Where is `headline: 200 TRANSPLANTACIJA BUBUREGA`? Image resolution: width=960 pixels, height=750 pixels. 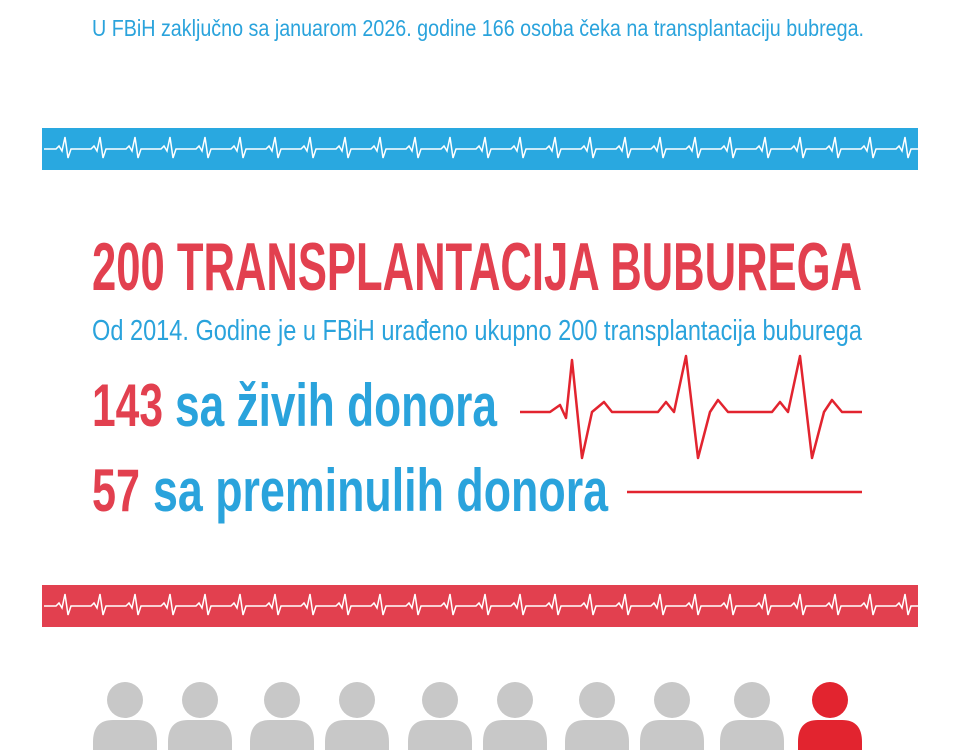
headline: 200 TRANSPLANTACIJA BUBUREGA is located at coordinates (477, 267).